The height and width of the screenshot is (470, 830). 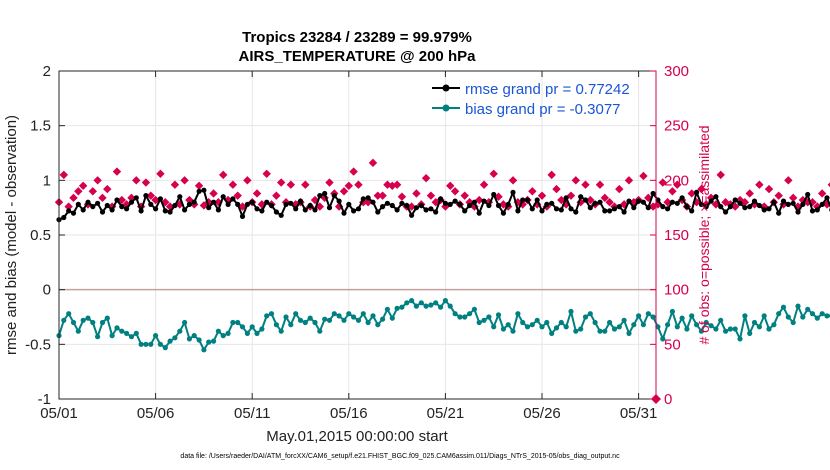 What do you see at coordinates (443, 325) in the screenshot?
I see `bias-series` at bounding box center [443, 325].